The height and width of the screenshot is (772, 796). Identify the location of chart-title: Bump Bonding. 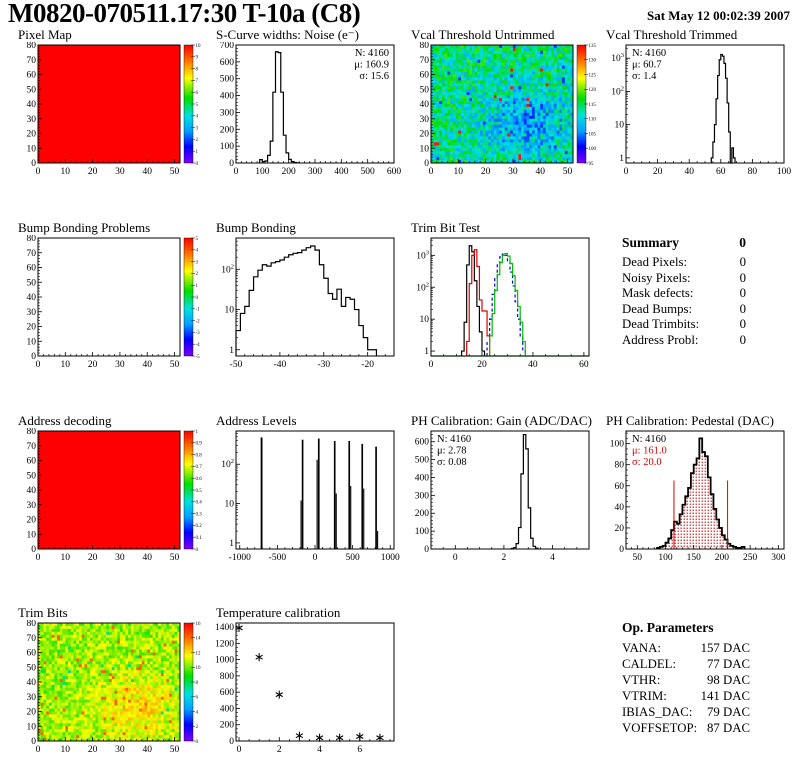
(256, 227).